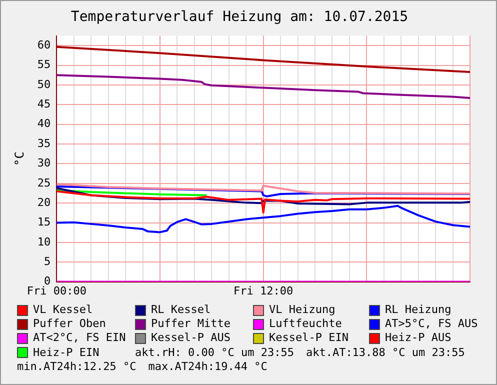 This screenshot has height=385, width=497. What do you see at coordinates (44, 241) in the screenshot?
I see `y-tick-label: 10` at bounding box center [44, 241].